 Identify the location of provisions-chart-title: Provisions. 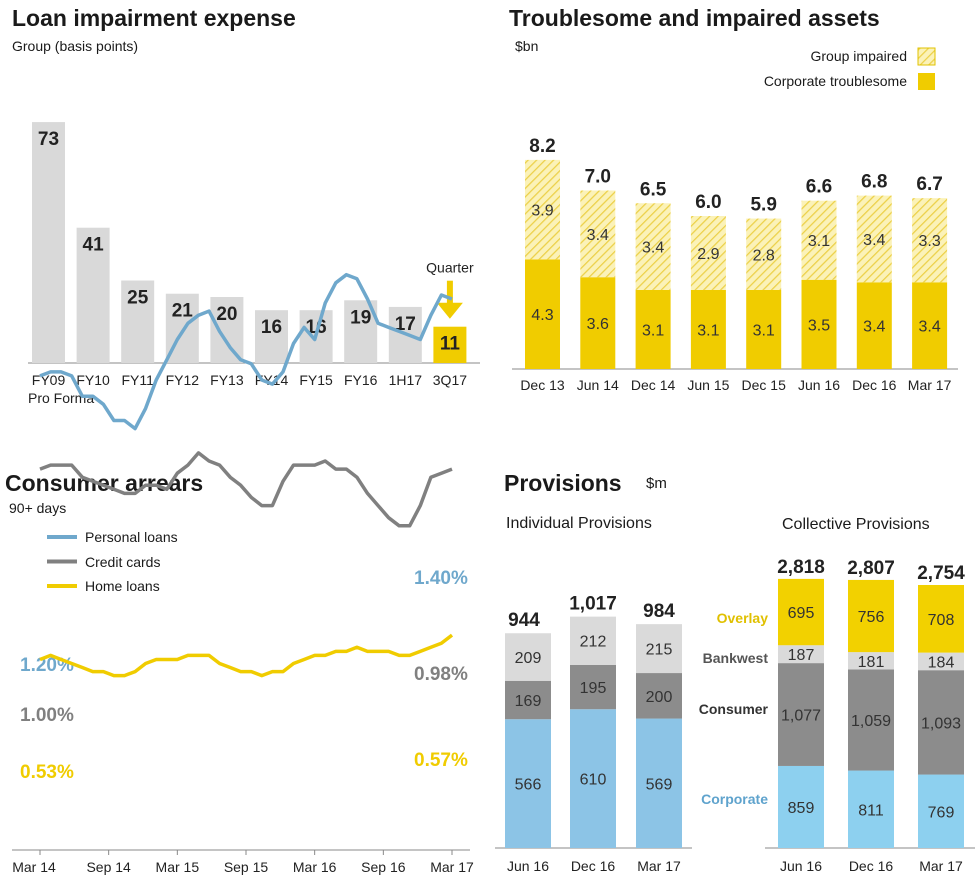
(563, 483).